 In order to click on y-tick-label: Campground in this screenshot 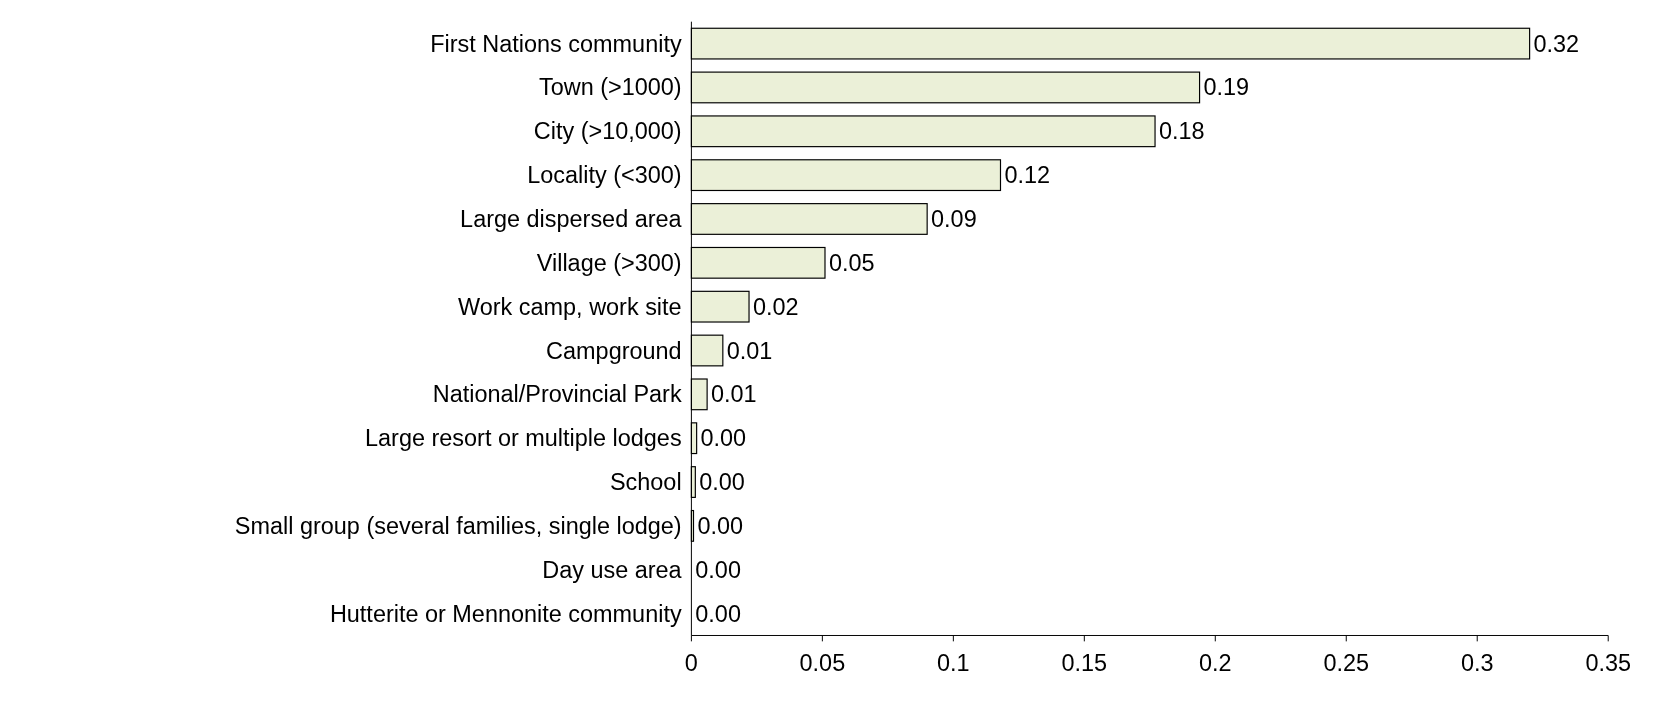, I will do `click(614, 350)`.